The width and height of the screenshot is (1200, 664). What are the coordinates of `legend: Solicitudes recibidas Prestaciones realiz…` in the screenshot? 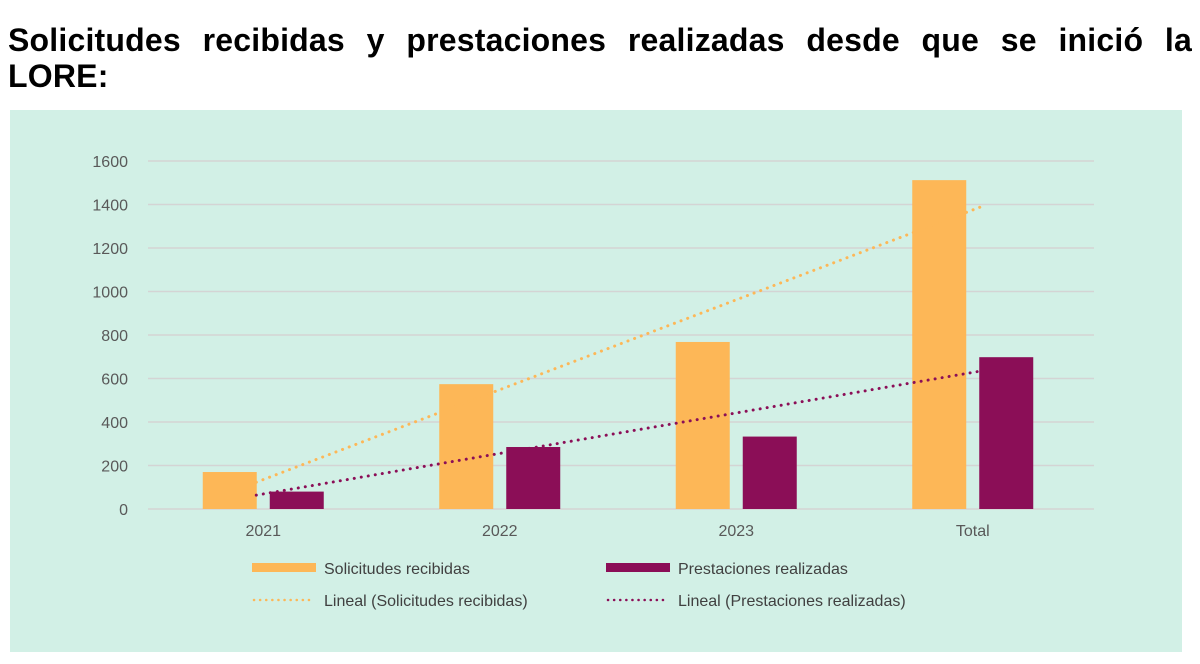 It's located at (579, 585).